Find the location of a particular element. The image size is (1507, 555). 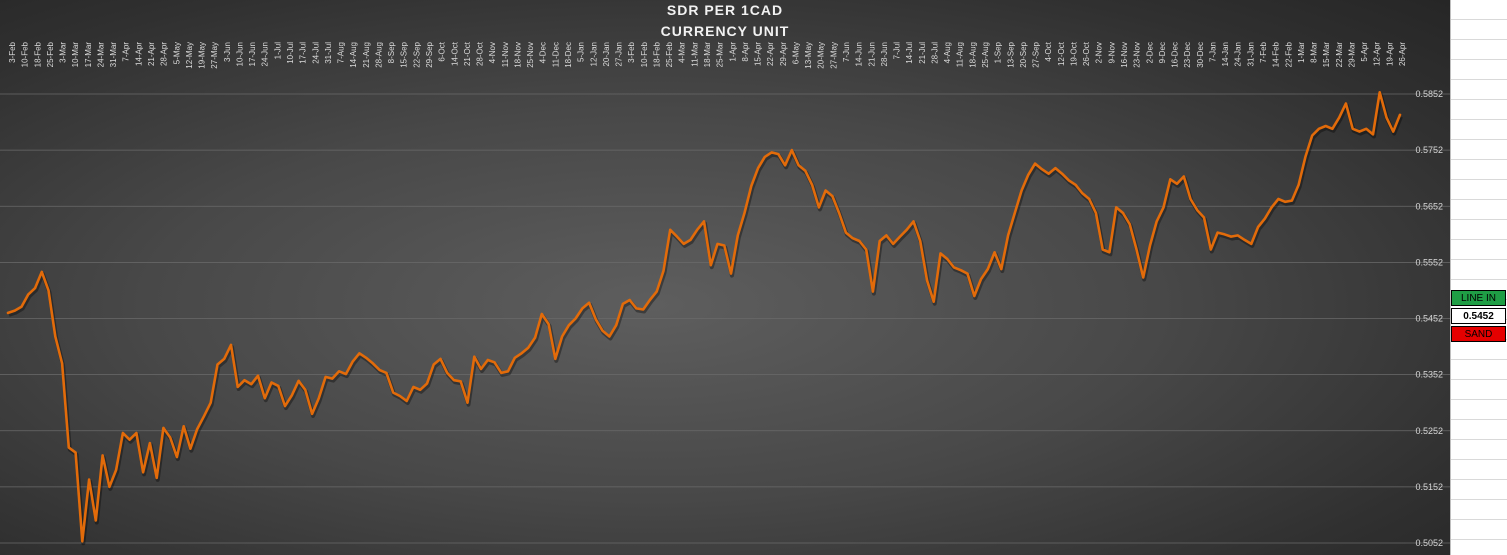

x-tick-label: 14-Feb is located at coordinates (1276, 54).